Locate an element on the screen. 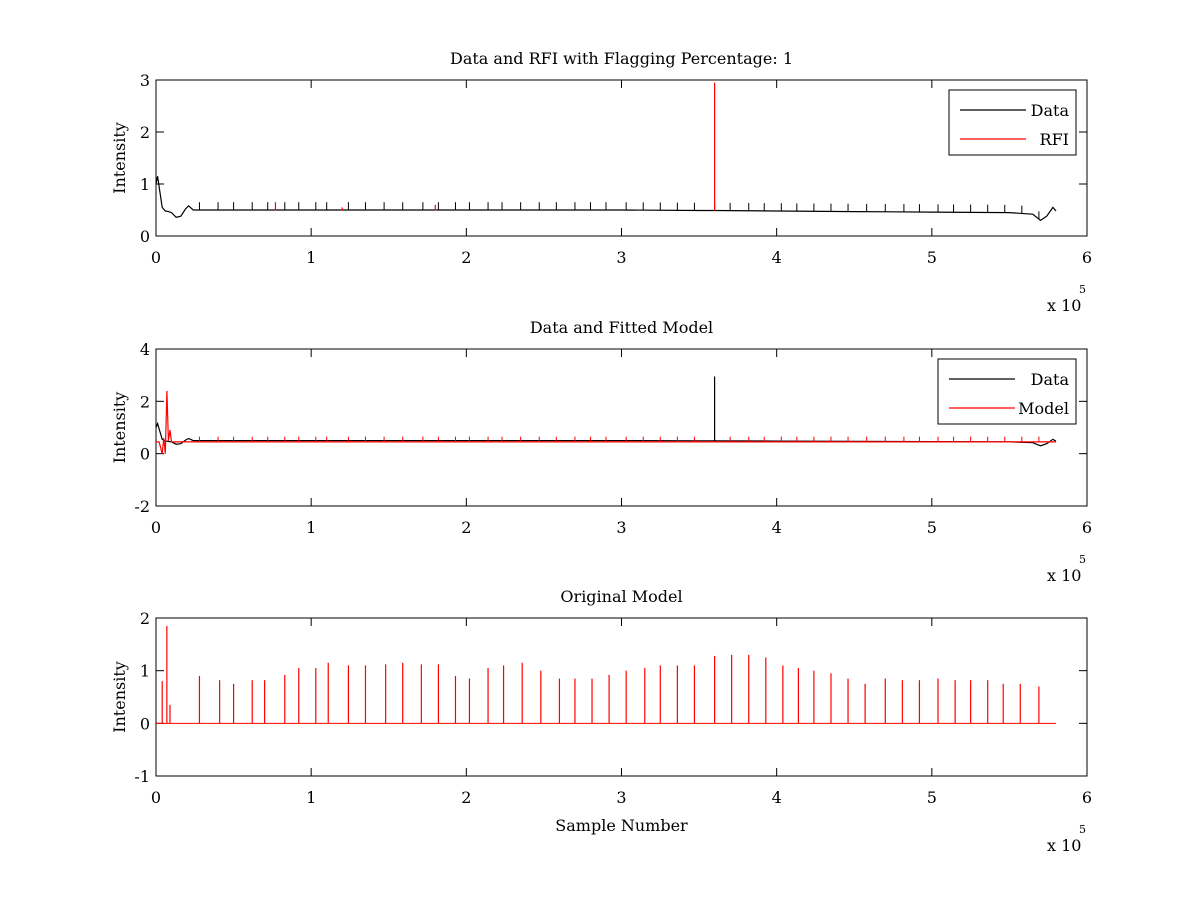 The image size is (1200, 900). y-tick-label: 4 is located at coordinates (145, 349).